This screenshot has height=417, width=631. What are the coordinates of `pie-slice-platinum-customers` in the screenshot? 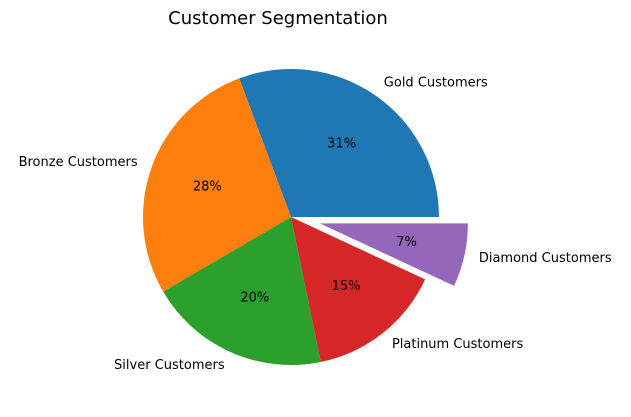 It's located at (358, 289).